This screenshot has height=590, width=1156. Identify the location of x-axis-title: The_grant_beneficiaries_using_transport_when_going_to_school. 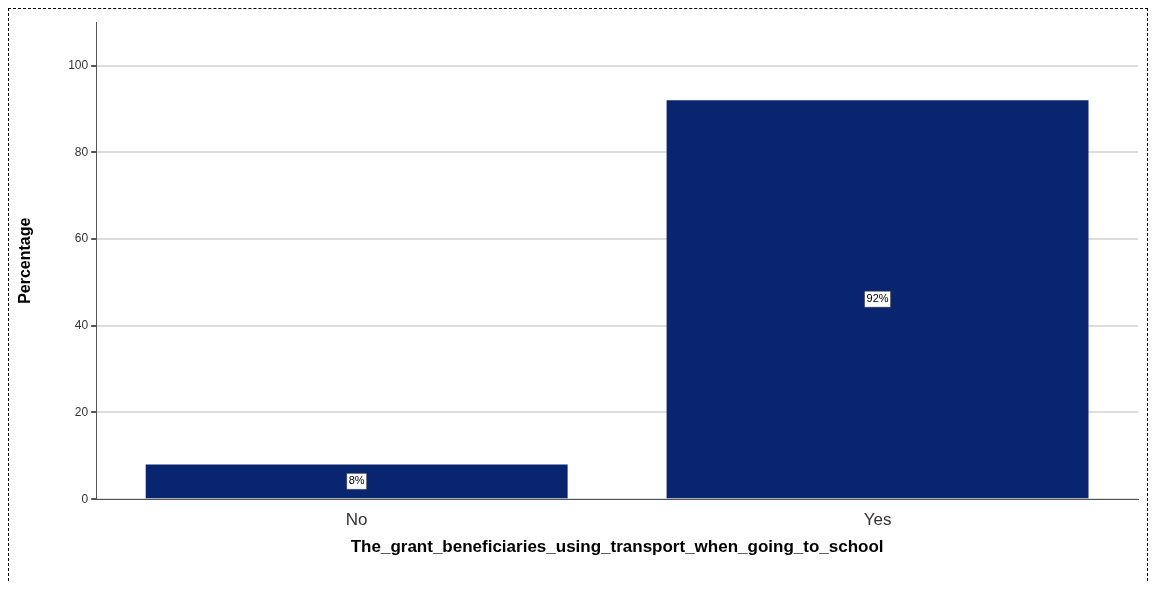
(617, 547).